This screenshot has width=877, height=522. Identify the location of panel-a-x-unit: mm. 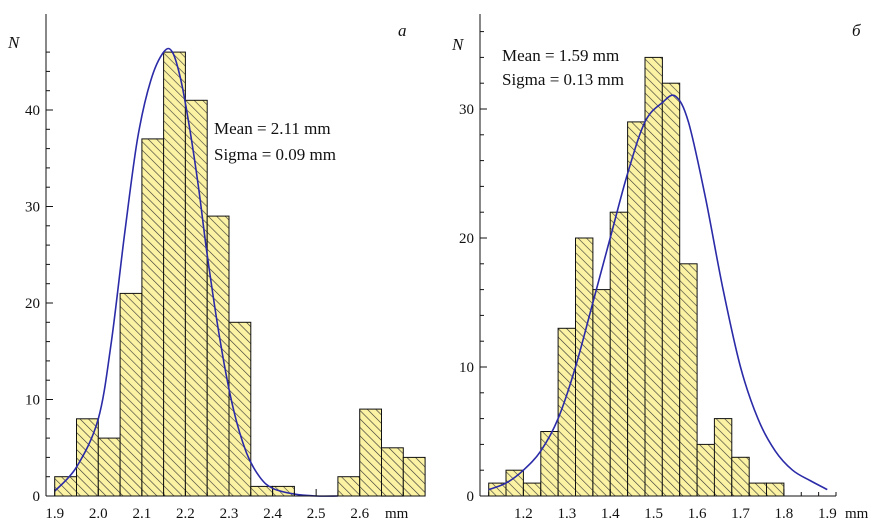
(397, 514).